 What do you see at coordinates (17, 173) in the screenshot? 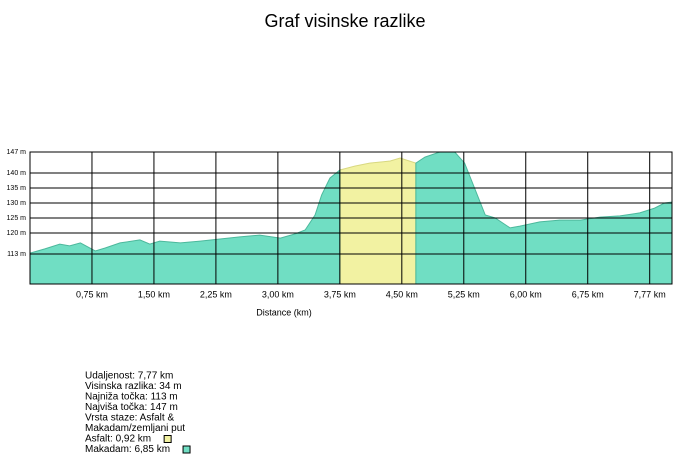
I see `y-tick-label: 140 m` at bounding box center [17, 173].